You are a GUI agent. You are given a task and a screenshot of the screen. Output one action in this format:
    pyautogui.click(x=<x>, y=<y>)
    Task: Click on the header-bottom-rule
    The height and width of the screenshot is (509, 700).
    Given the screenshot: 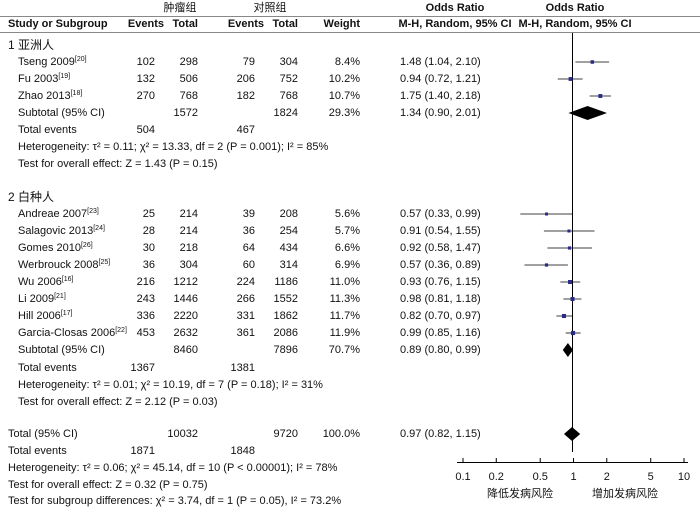 What is the action you would take?
    pyautogui.click(x=350, y=32)
    